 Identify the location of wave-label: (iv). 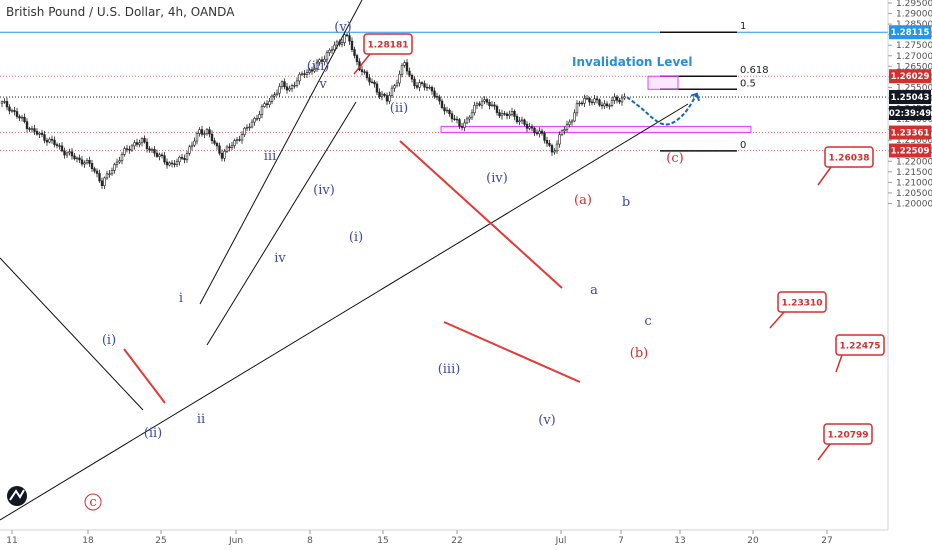
(324, 190).